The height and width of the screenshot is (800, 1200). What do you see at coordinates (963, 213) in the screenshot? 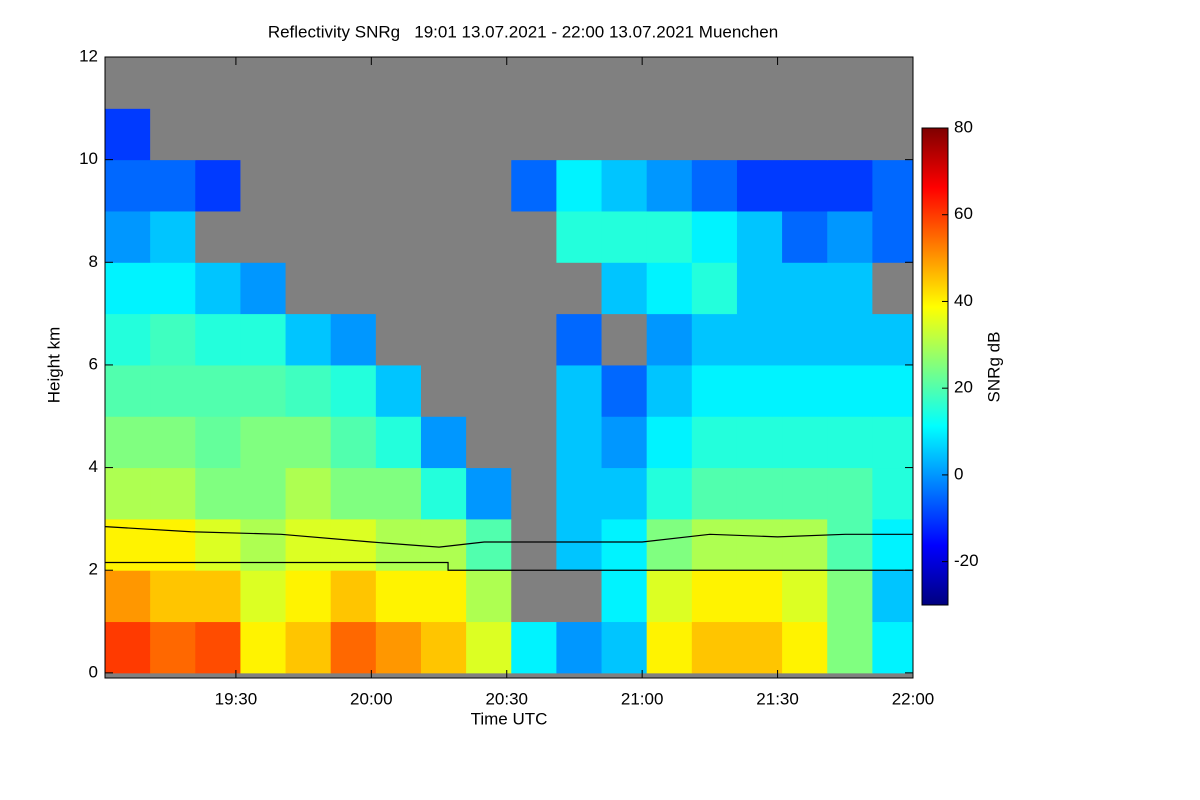
I see `colorbar-tick-label: 60` at bounding box center [963, 213].